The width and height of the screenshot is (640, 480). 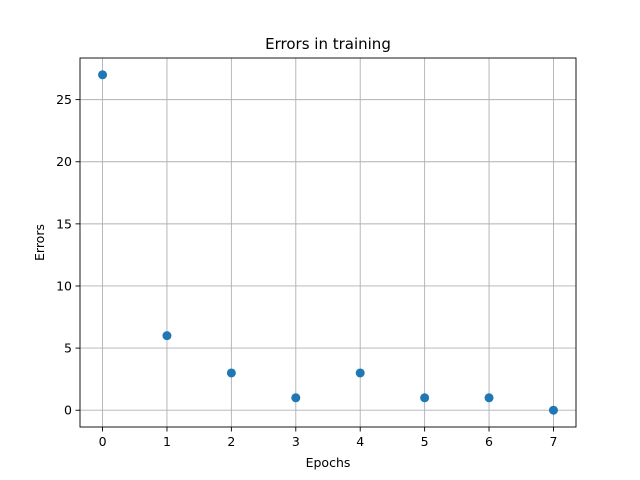 I want to click on x-tick-label: 6, so click(x=489, y=441).